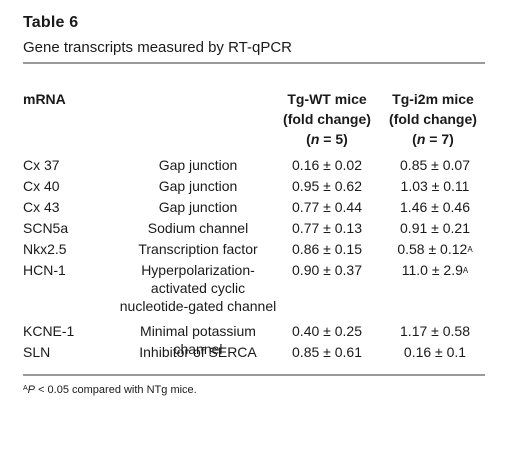 The width and height of the screenshot is (509, 454). What do you see at coordinates (198, 249) in the screenshot?
I see `function-cell: Transcription factor` at bounding box center [198, 249].